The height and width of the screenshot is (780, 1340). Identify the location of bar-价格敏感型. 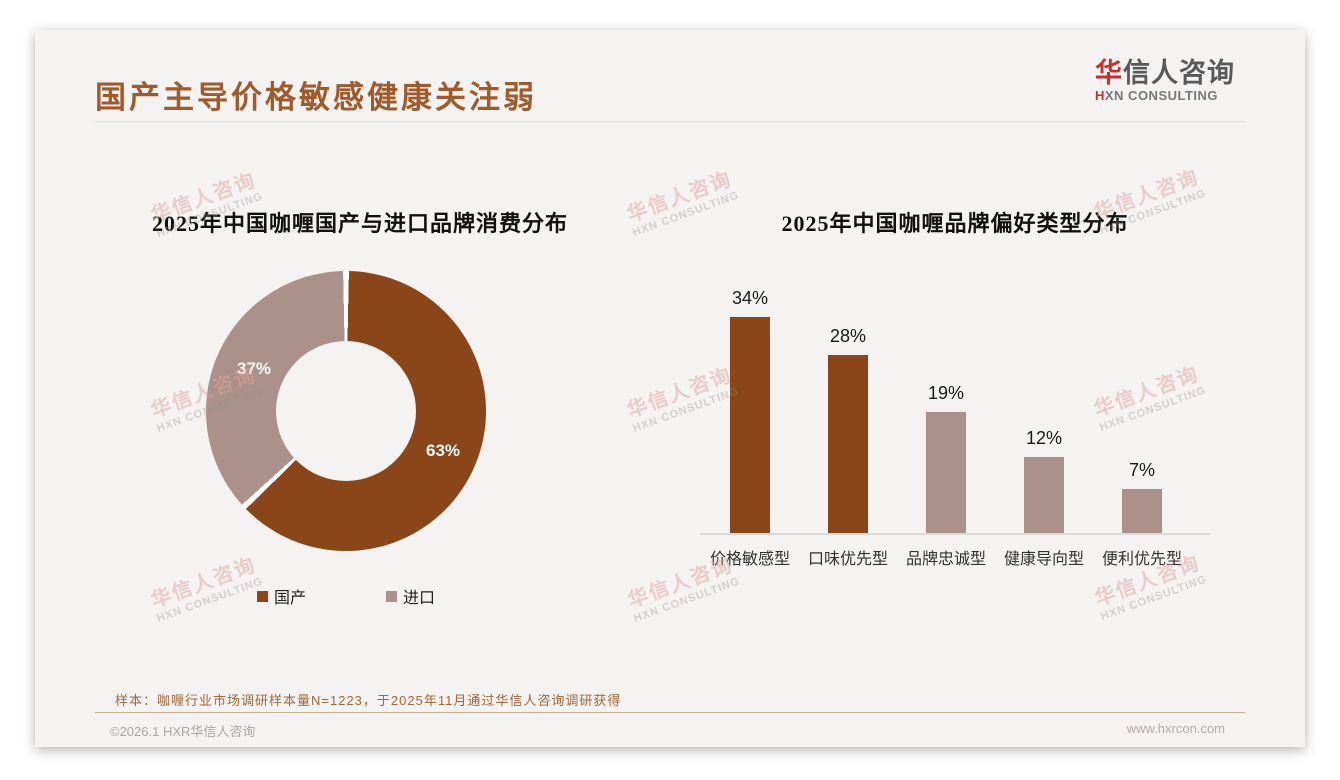
(750, 425).